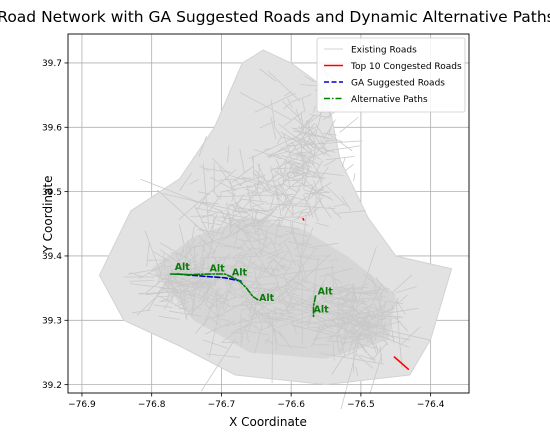 Image resolution: width=550 pixels, height=433 pixels. I want to click on annotations-layer: Alt Alt Alt Alt Alt Alt, so click(254, 288).